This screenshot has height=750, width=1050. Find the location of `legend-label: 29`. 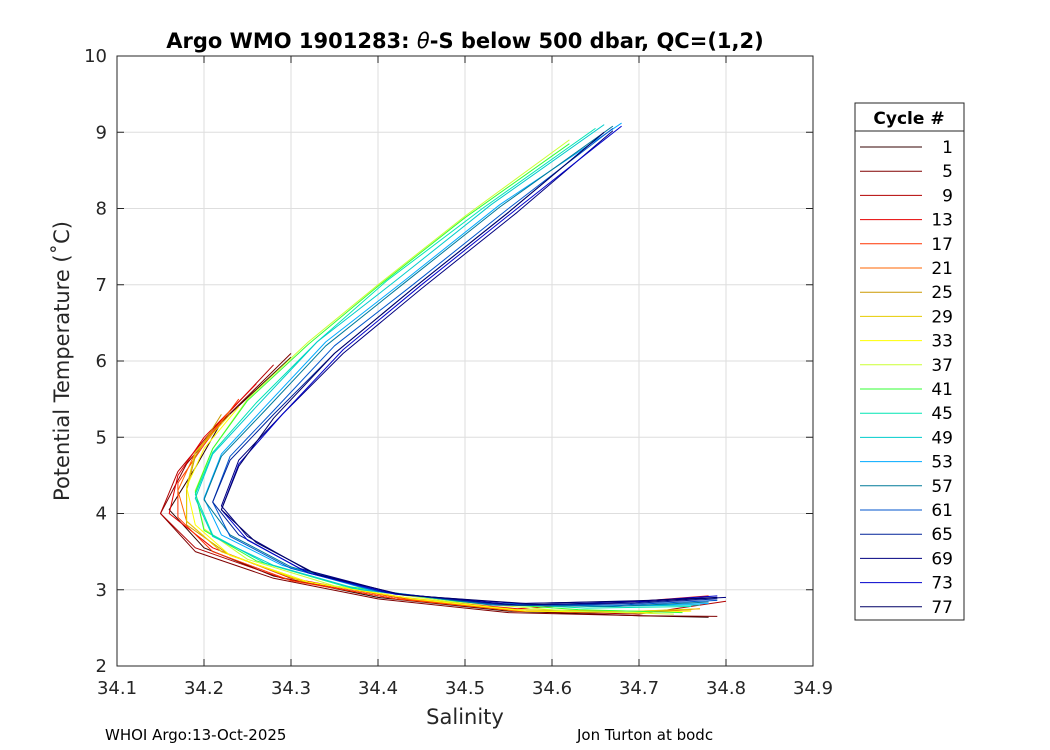

legend-label: 29 is located at coordinates (942, 317).